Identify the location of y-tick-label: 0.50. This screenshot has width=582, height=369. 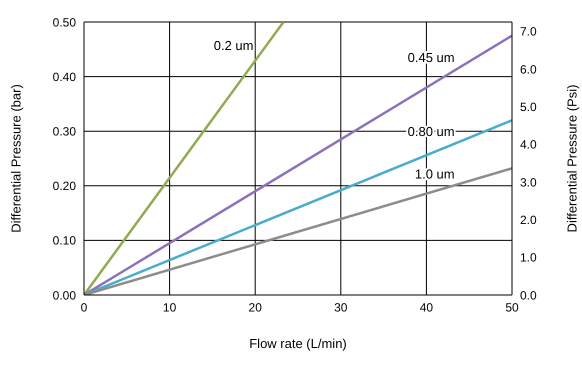
(64, 22).